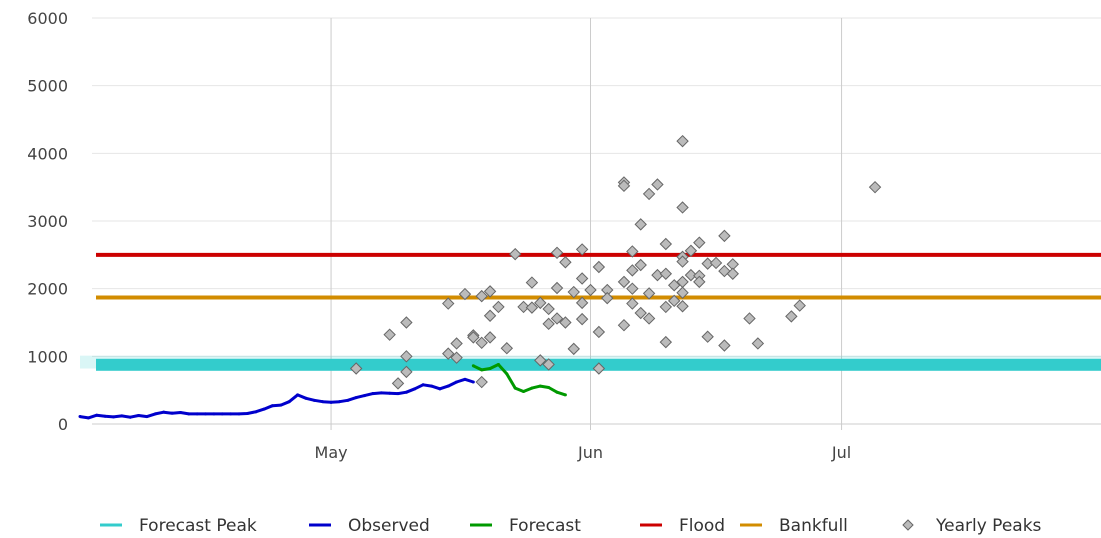 This screenshot has height=538, width=1101. I want to click on series-lines, so click(322, 391).